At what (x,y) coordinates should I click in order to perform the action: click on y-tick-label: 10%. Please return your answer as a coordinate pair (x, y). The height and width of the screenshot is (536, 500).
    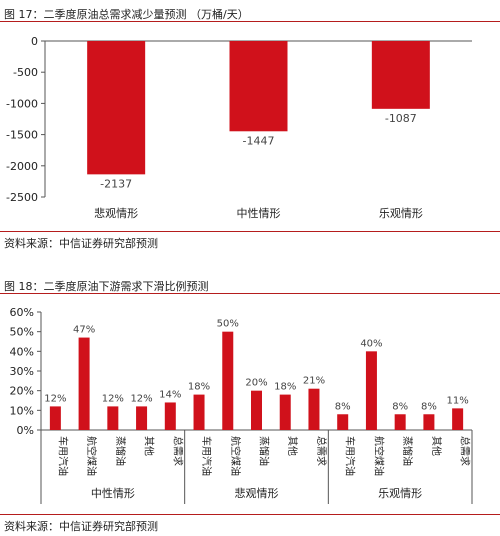
    Looking at the image, I should click on (22, 410).